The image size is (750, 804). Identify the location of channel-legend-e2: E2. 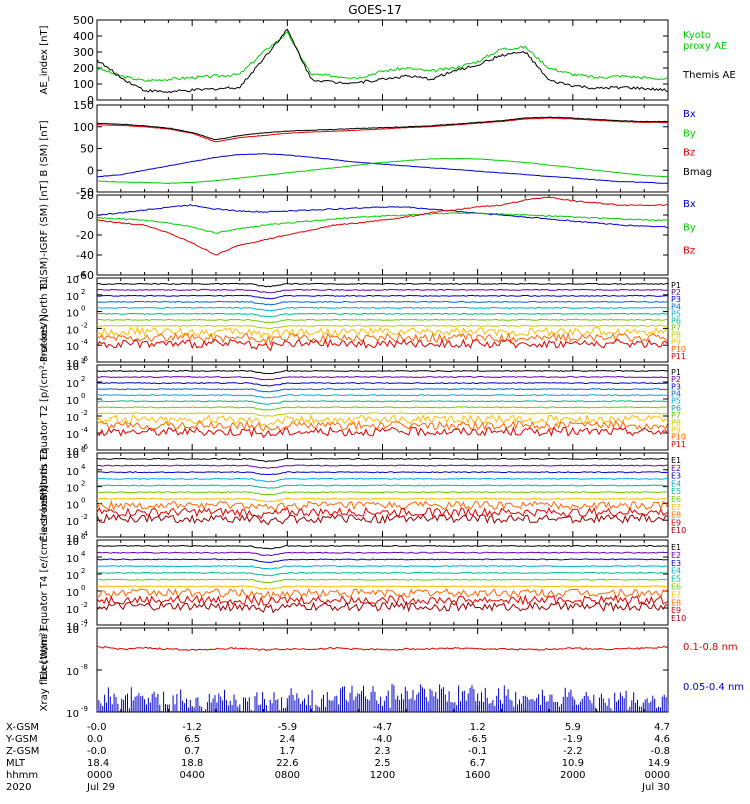
(676, 555).